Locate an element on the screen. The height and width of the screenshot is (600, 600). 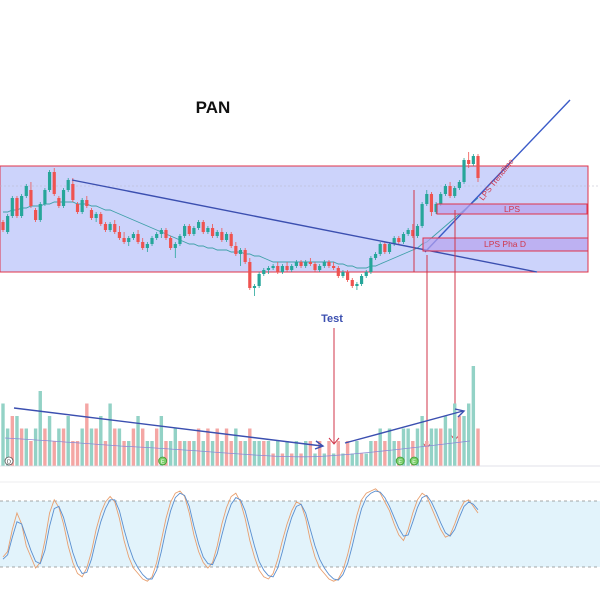
event-marker: D is located at coordinates (9, 461).